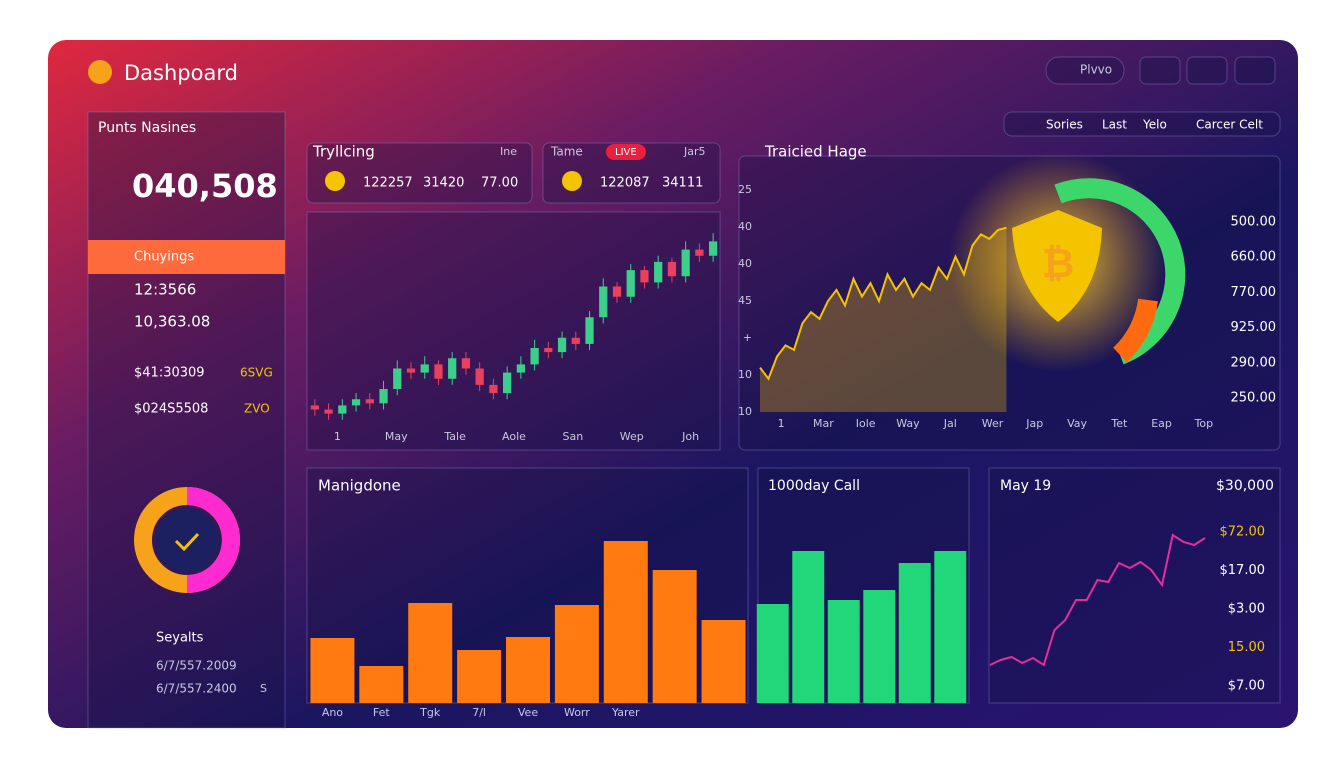 This screenshot has height=768, width=1344. I want to click on right-label: 770.00, so click(1254, 292).